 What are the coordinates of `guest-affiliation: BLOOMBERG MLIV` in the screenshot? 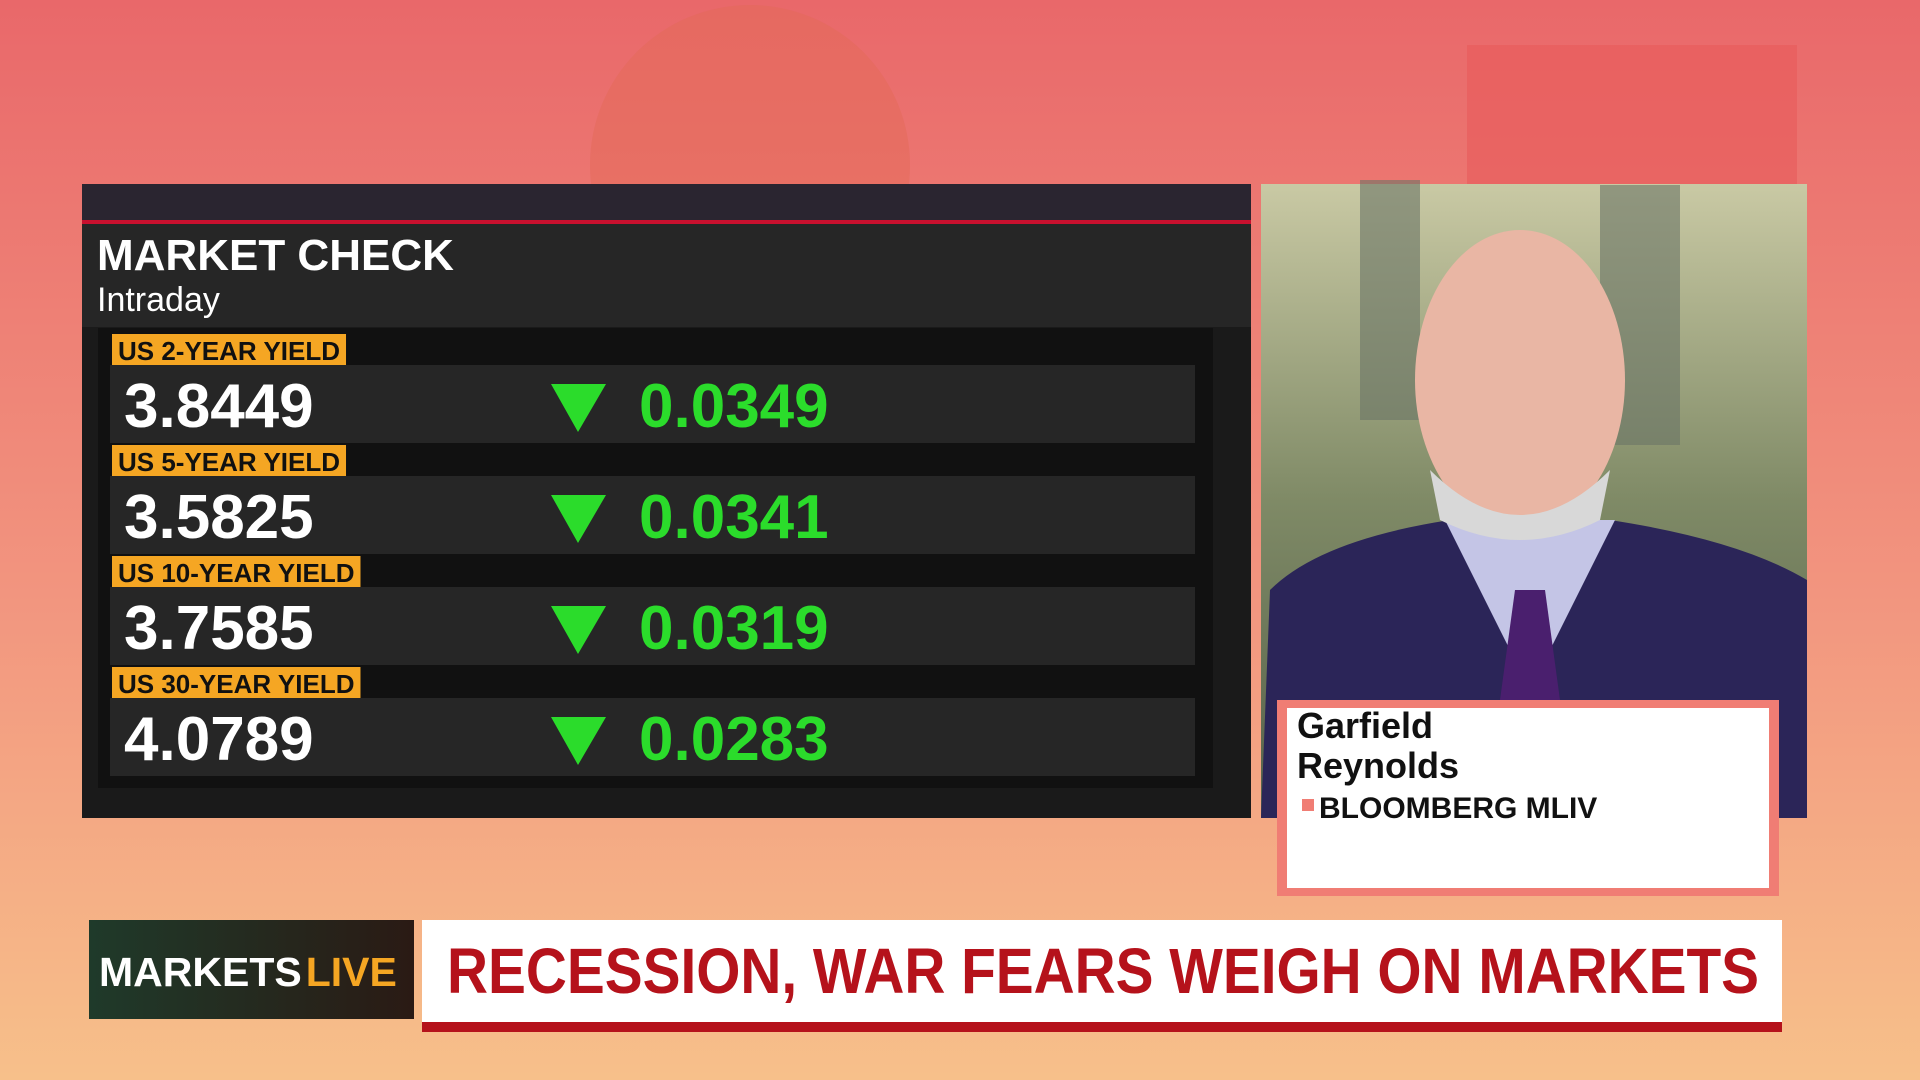 It's located at (1458, 808).